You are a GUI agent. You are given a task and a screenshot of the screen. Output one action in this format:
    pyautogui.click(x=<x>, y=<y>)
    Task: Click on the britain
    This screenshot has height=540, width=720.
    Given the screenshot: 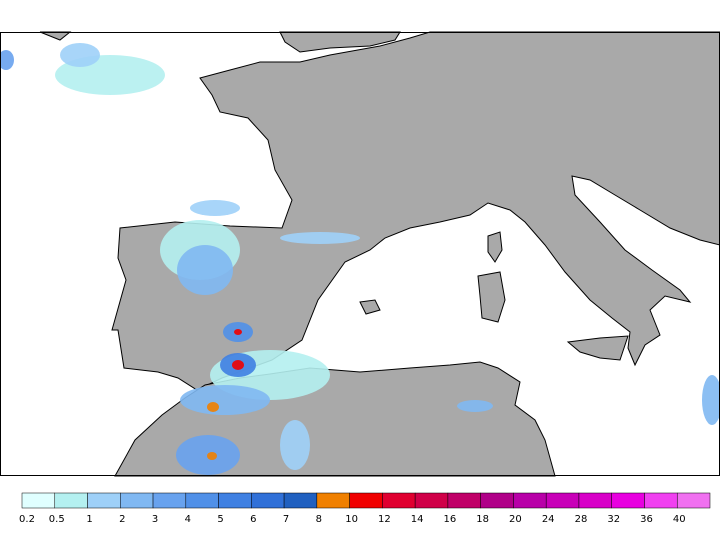 What is the action you would take?
    pyautogui.click(x=340, y=42)
    